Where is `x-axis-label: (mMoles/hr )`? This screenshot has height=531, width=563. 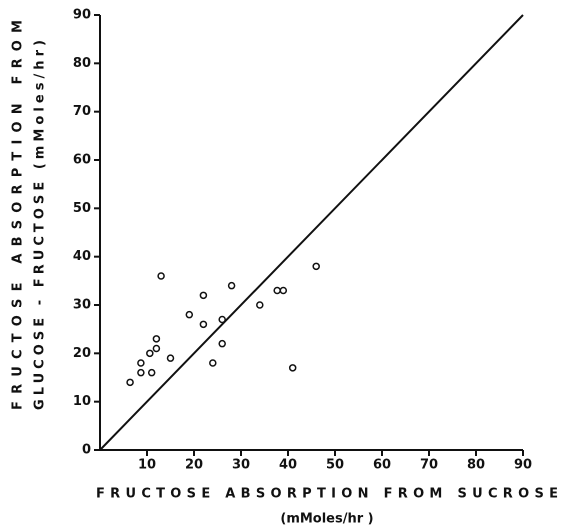
x-axis-label: (mMoles/hr ) is located at coordinates (326, 519).